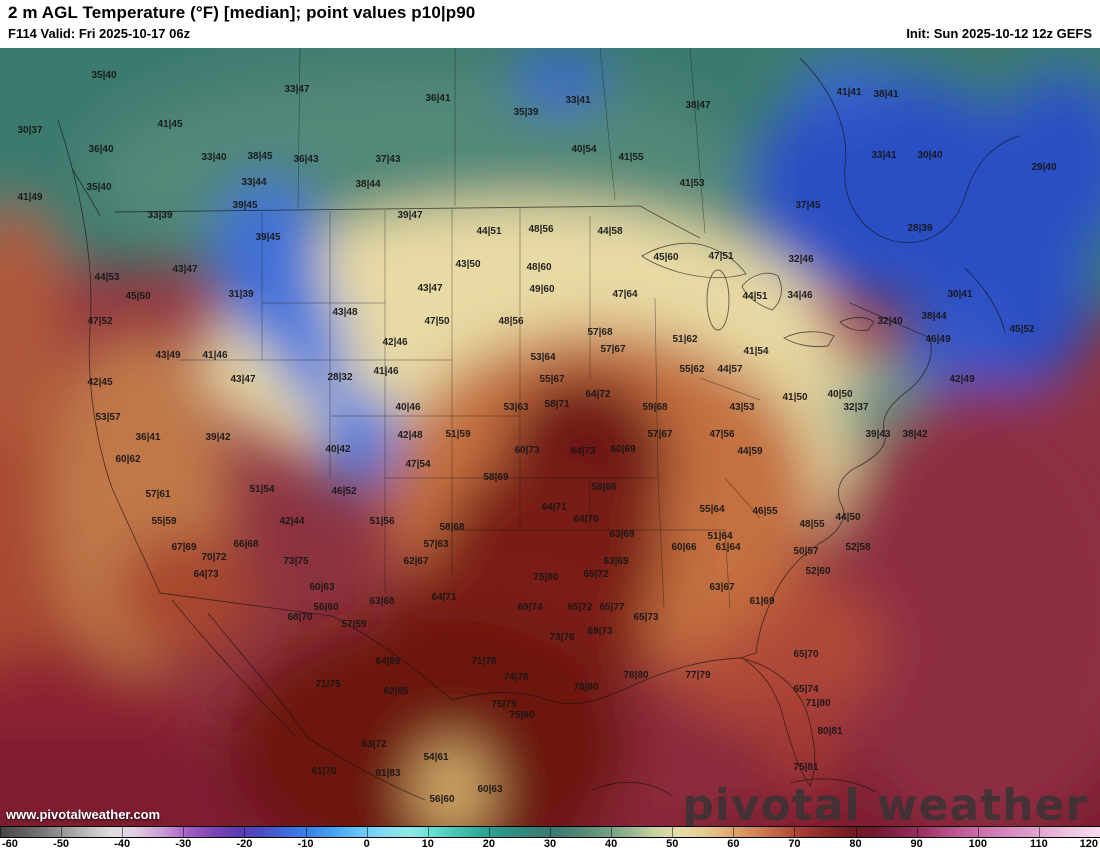 The height and width of the screenshot is (850, 1100). Describe the element at coordinates (830, 731) in the screenshot. I see `point-value-label: 80|81` at that location.